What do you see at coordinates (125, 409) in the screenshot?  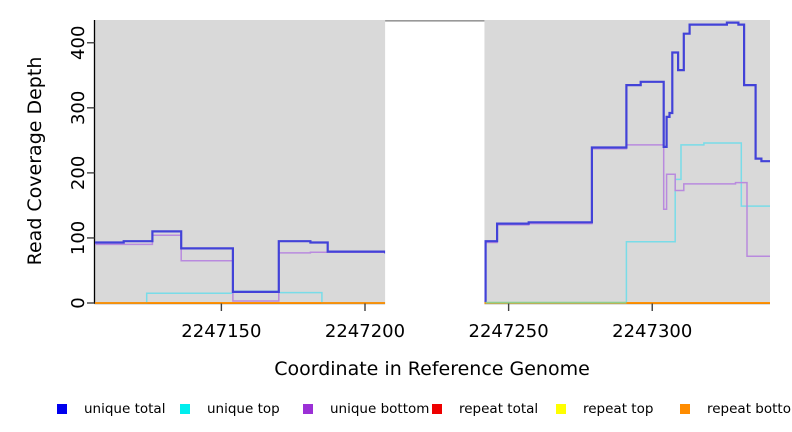 I see `legend-label: unique total` at bounding box center [125, 409].